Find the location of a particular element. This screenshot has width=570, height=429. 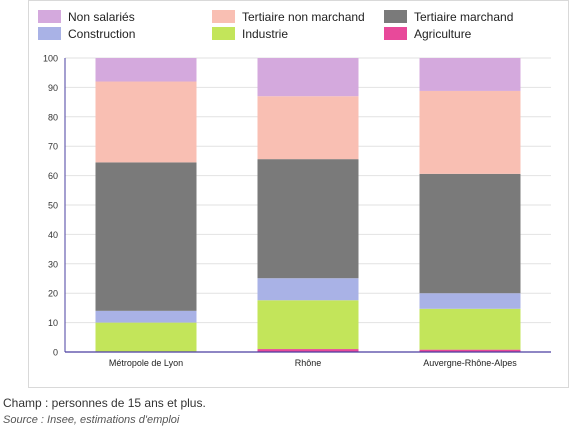

y-tick-label-100: 100 is located at coordinates (50, 59).